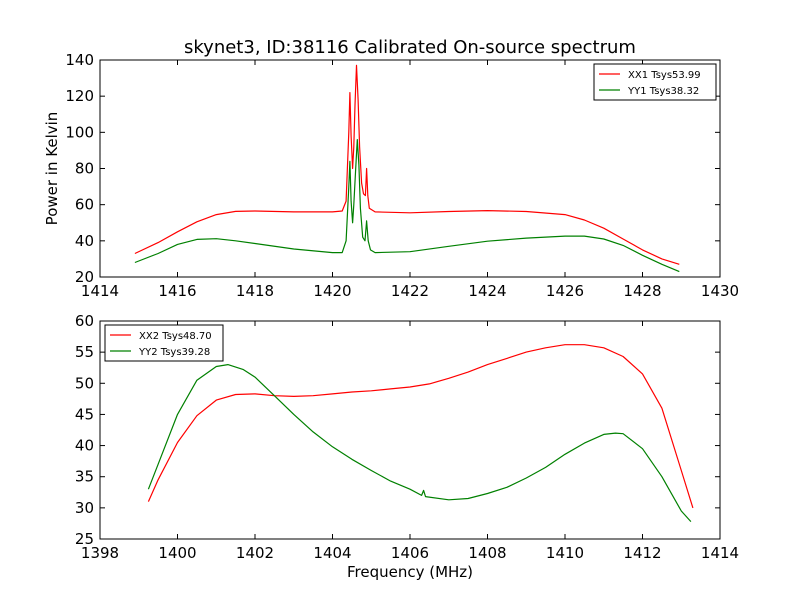  Describe the element at coordinates (565, 291) in the screenshot. I see `top-xtick-label: 1426` at that location.